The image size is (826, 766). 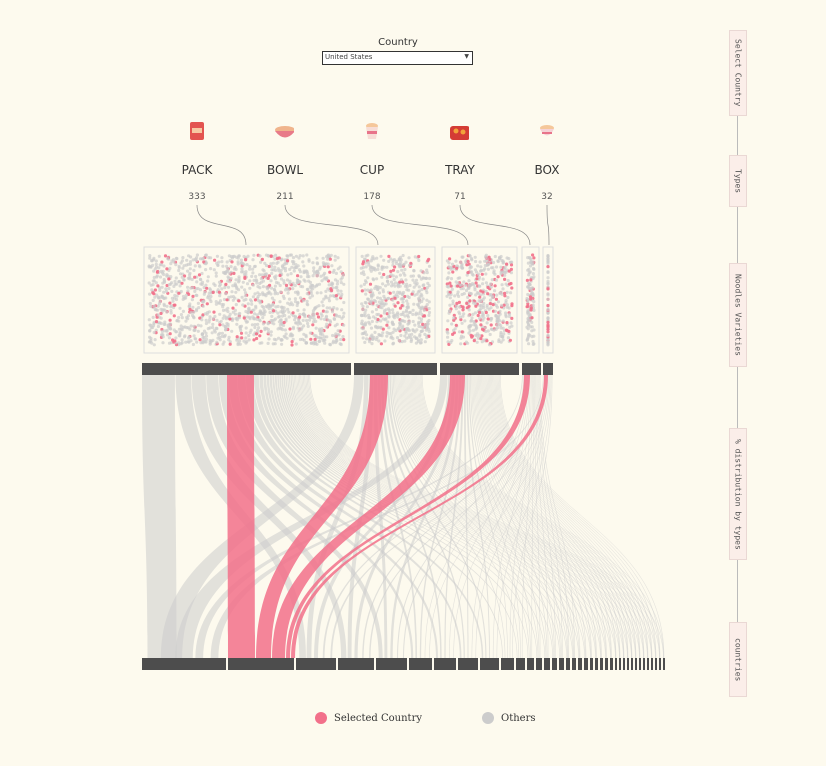 I want to click on type-label-box: BOX, so click(x=547, y=170).